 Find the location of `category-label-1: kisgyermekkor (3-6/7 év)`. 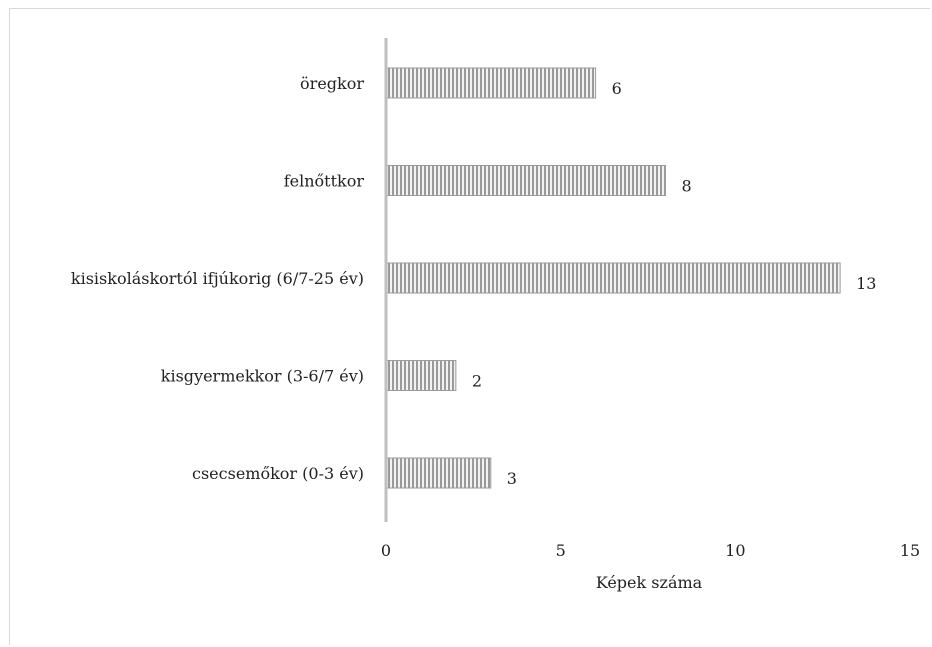

category-label-1: kisgyermekkor (3-6/7 év) is located at coordinates (262, 376).